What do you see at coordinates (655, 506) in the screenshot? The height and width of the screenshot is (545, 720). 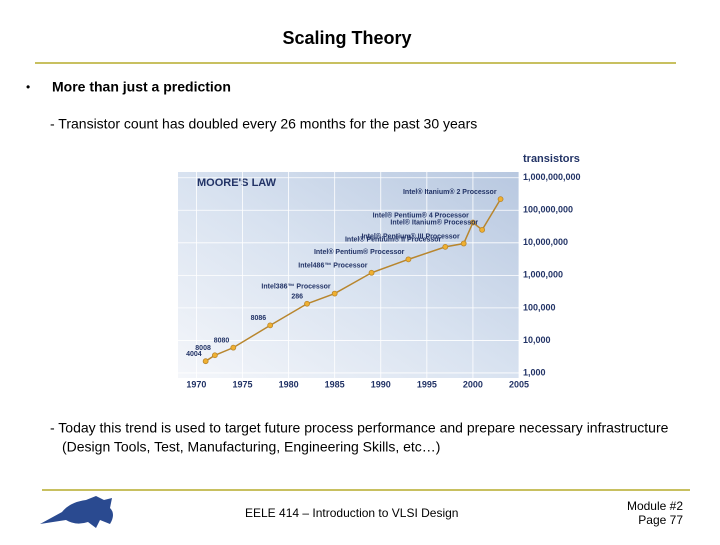 I see `footer-module: Module #2` at bounding box center [655, 506].